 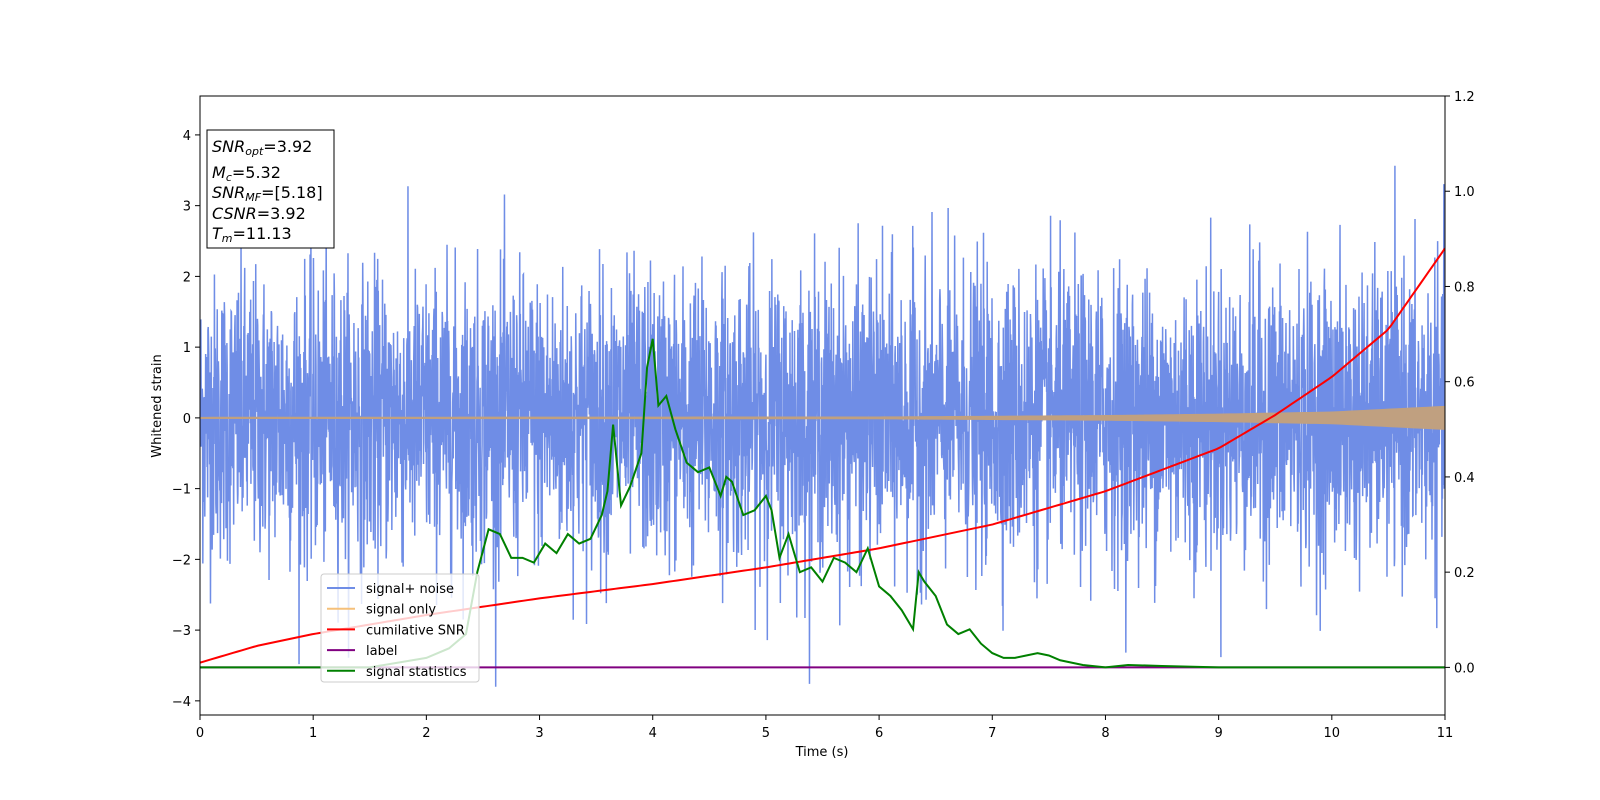 What do you see at coordinates (1445, 733) in the screenshot?
I see `x-tick-label: 11` at bounding box center [1445, 733].